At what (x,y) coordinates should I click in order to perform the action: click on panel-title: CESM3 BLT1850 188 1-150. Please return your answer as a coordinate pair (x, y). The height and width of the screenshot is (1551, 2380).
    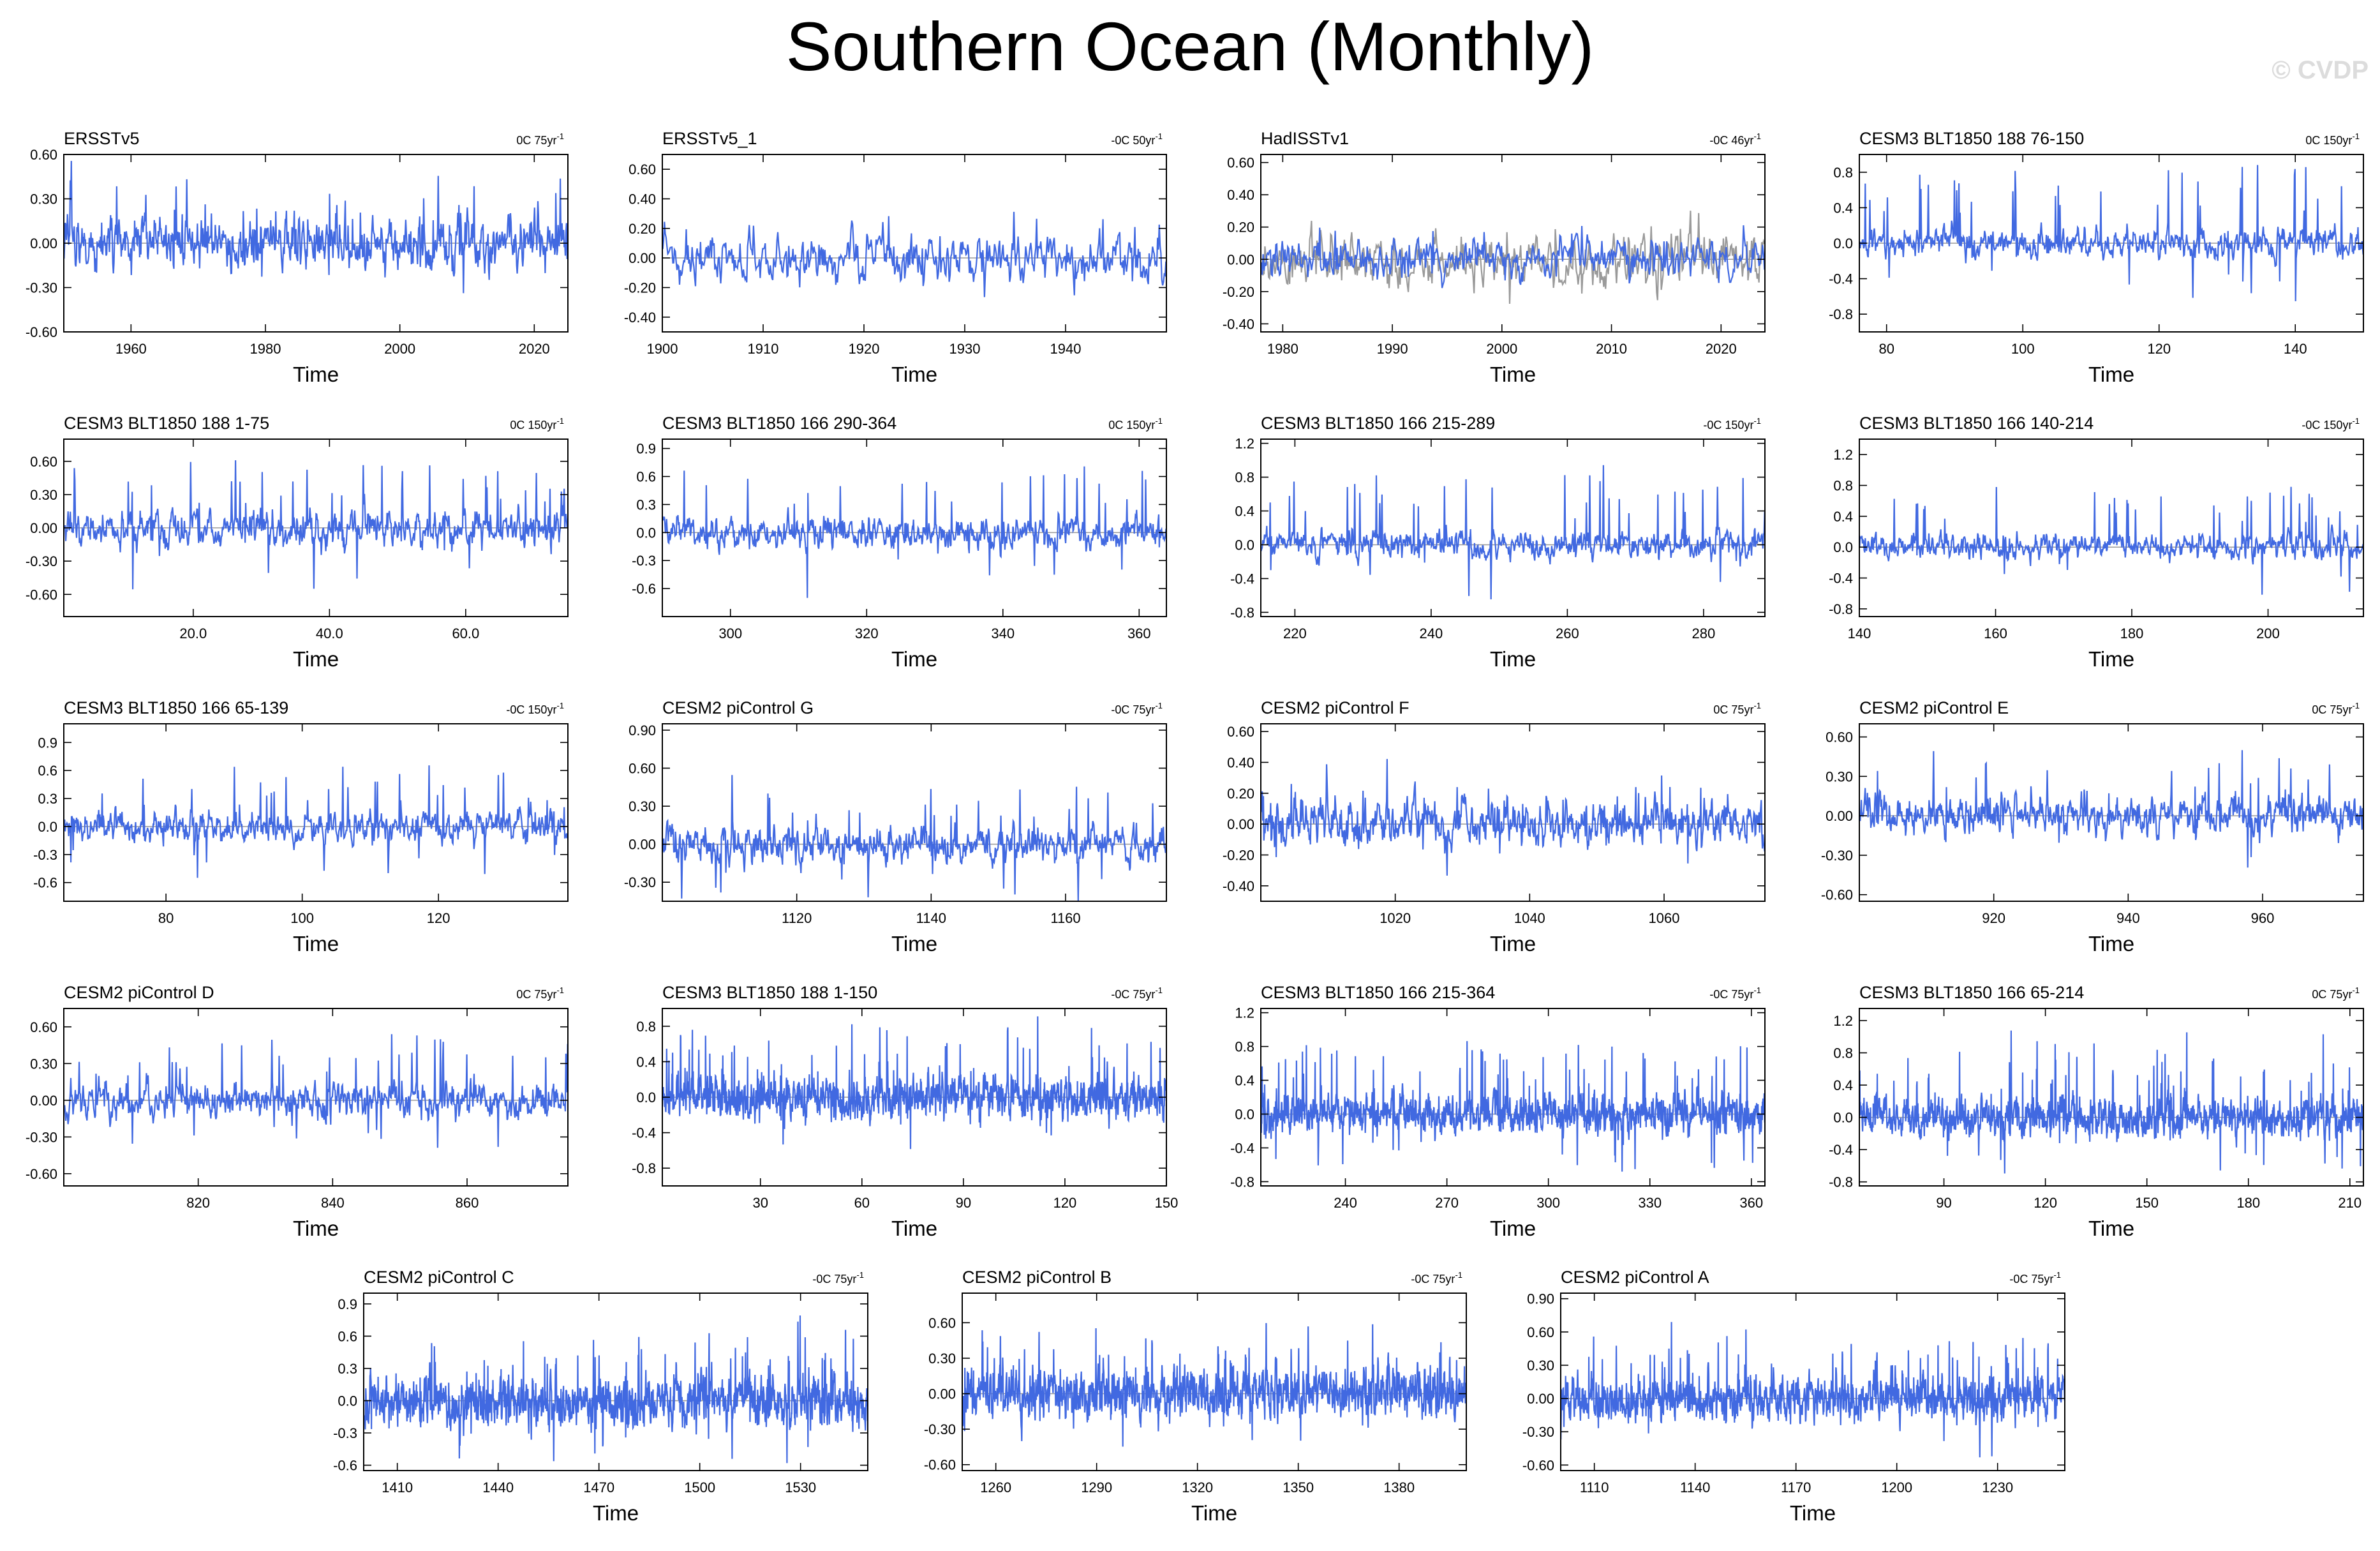
    Looking at the image, I should click on (769, 993).